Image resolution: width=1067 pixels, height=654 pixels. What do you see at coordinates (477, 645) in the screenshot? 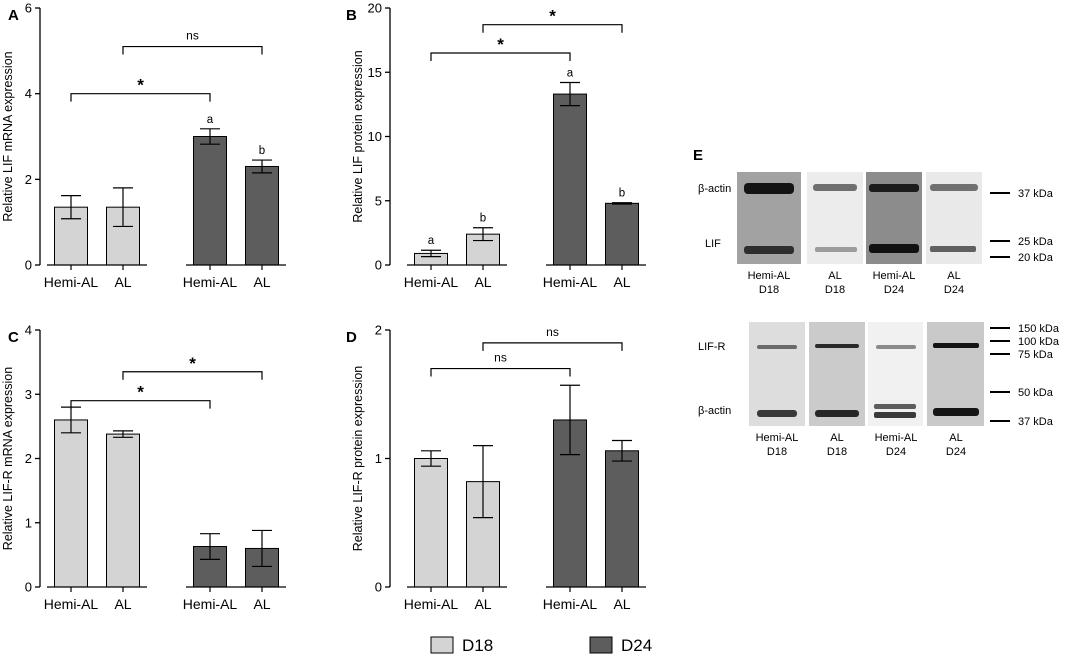
I see `legend-label-d18: D18` at bounding box center [477, 645].